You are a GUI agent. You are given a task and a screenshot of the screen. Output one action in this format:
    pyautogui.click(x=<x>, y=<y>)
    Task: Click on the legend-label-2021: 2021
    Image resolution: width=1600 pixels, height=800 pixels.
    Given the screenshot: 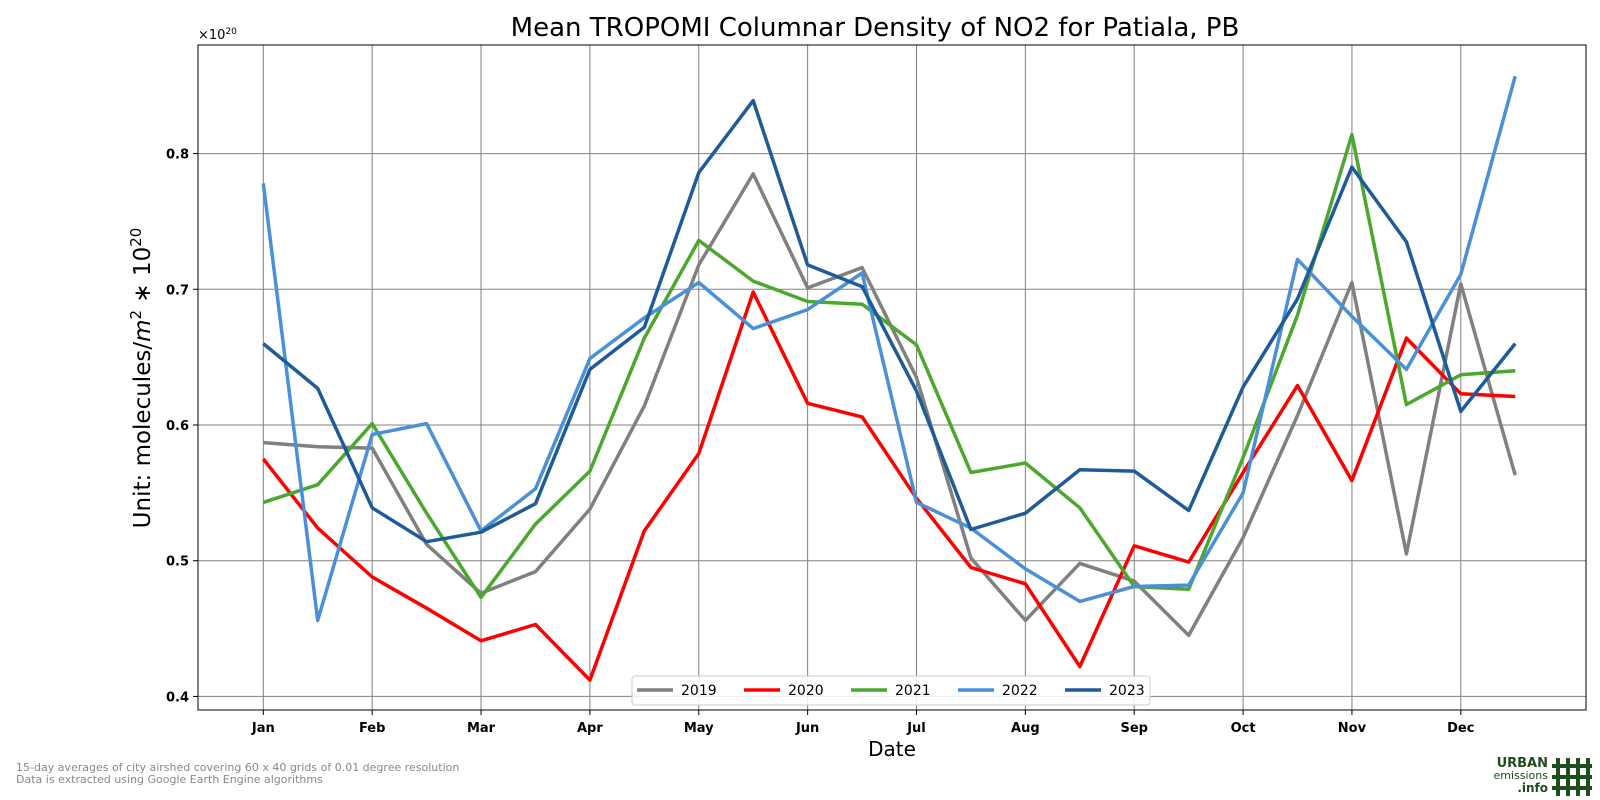 What is the action you would take?
    pyautogui.click(x=913, y=691)
    